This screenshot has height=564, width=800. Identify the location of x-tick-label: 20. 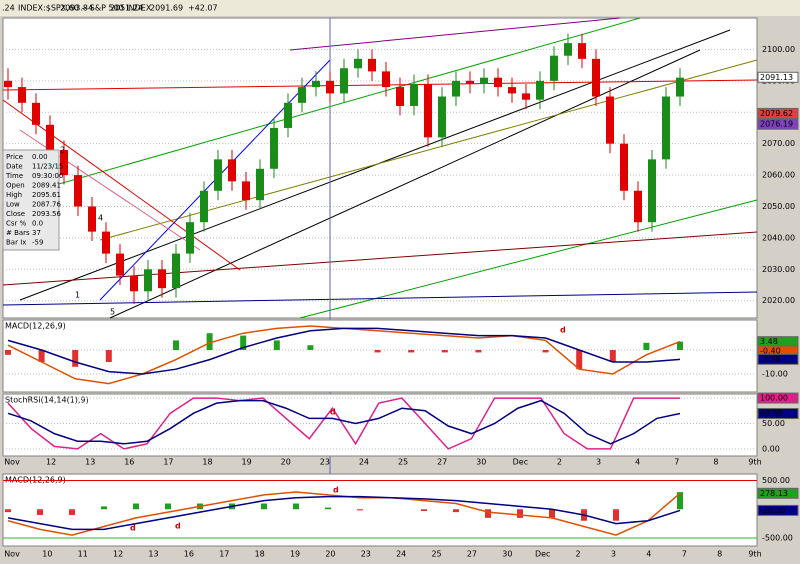
(286, 462).